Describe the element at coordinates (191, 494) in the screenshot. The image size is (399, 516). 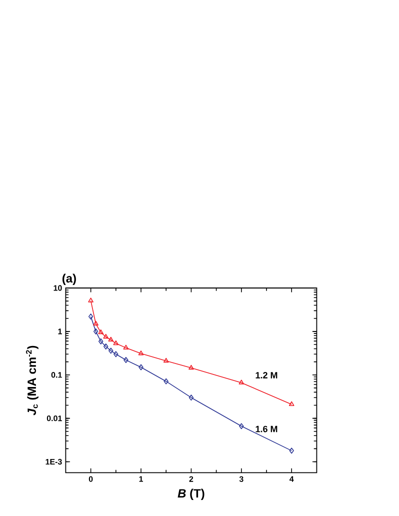
I see `x-axis-title: B (T)` at that location.